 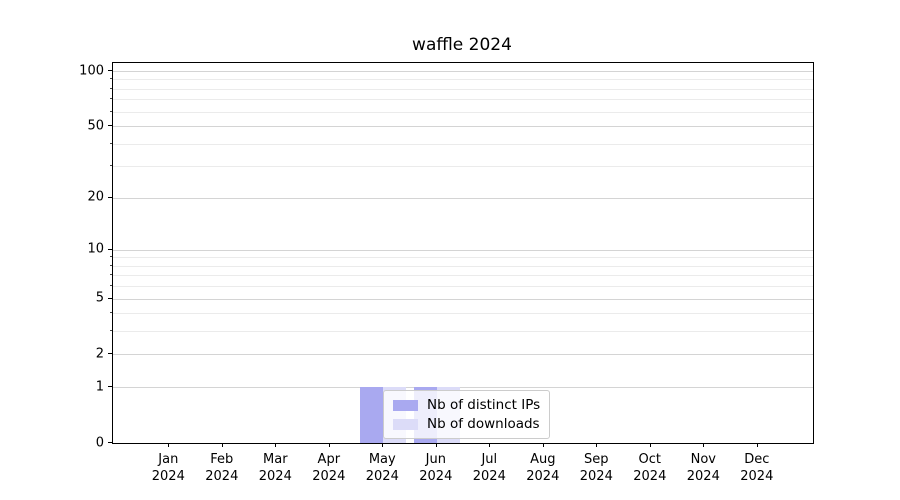 I want to click on x-tick-label: Nov 2024, so click(x=703, y=468).